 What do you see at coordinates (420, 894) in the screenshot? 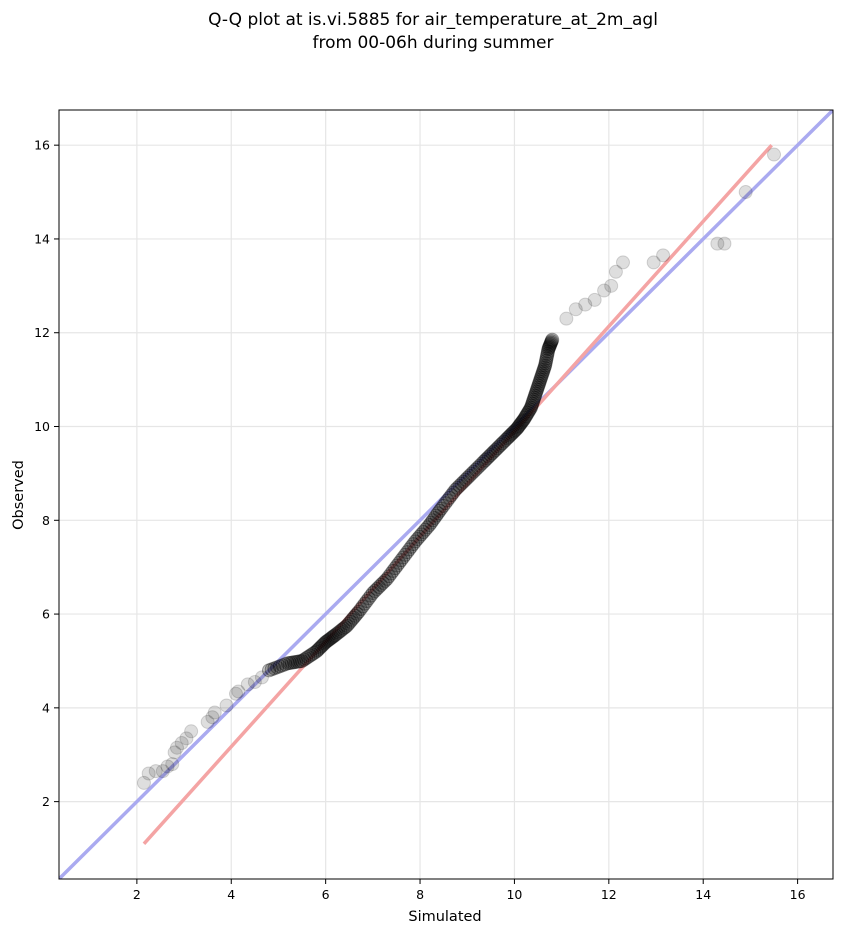
I see `x-tick-label-3: 8` at bounding box center [420, 894].